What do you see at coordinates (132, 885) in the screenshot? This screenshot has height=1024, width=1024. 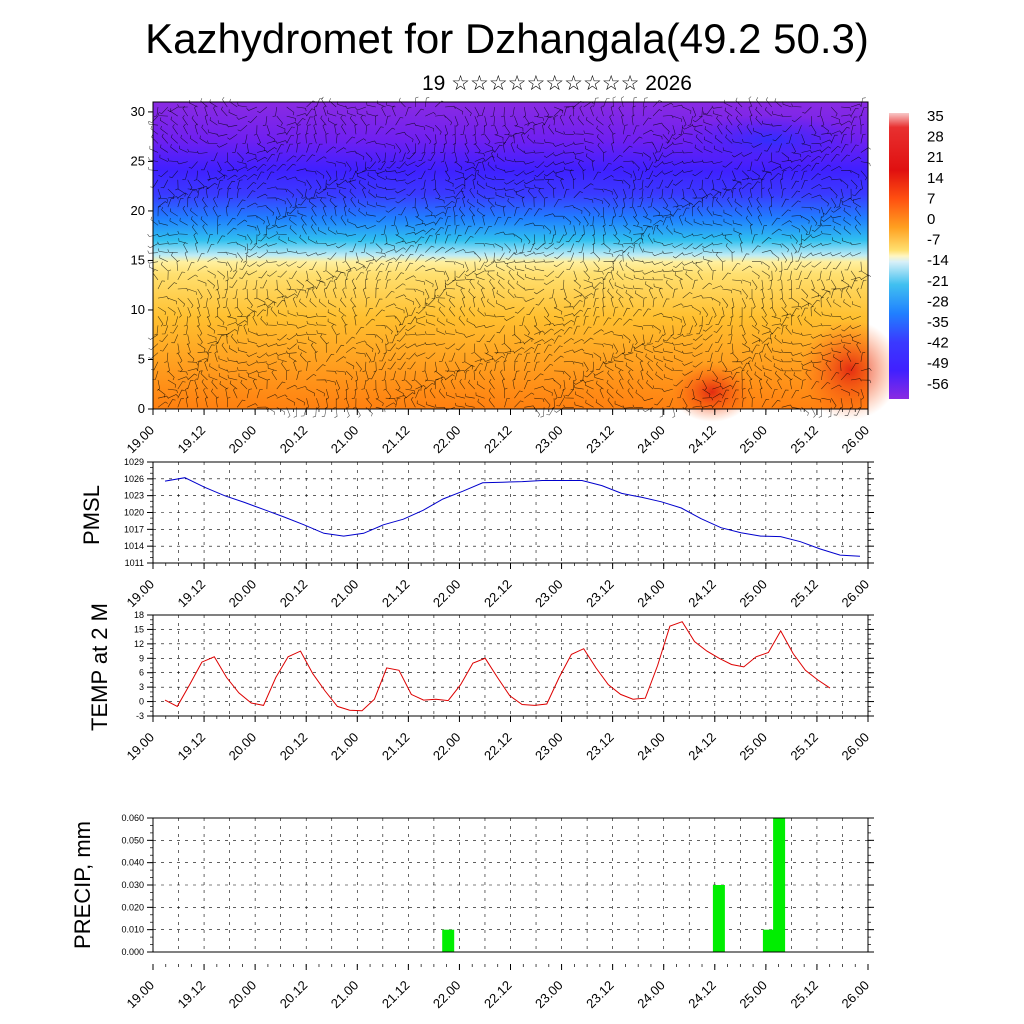 I see `precip-tick-label: 0.030` at bounding box center [132, 885].